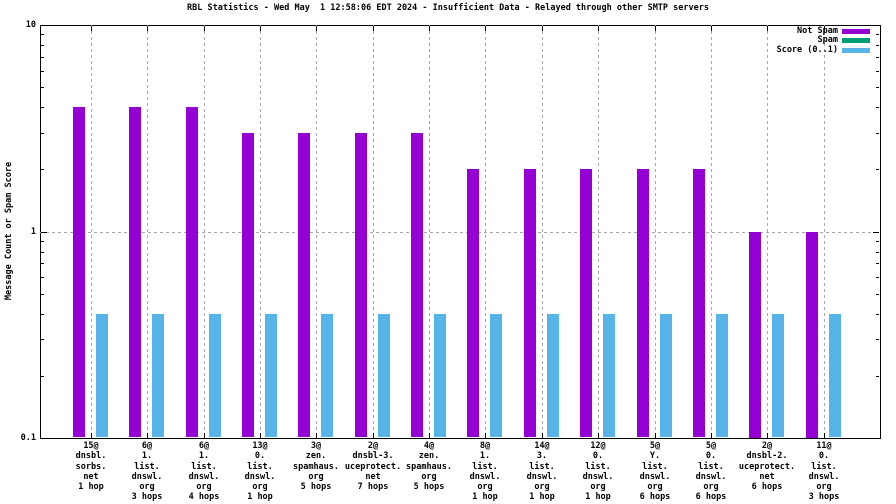 This screenshot has width=896, height=504. What do you see at coordinates (711, 472) in the screenshot?
I see `x-tick-label-11: 5@ 0. list. dnswl. org 6 hops` at bounding box center [711, 472].